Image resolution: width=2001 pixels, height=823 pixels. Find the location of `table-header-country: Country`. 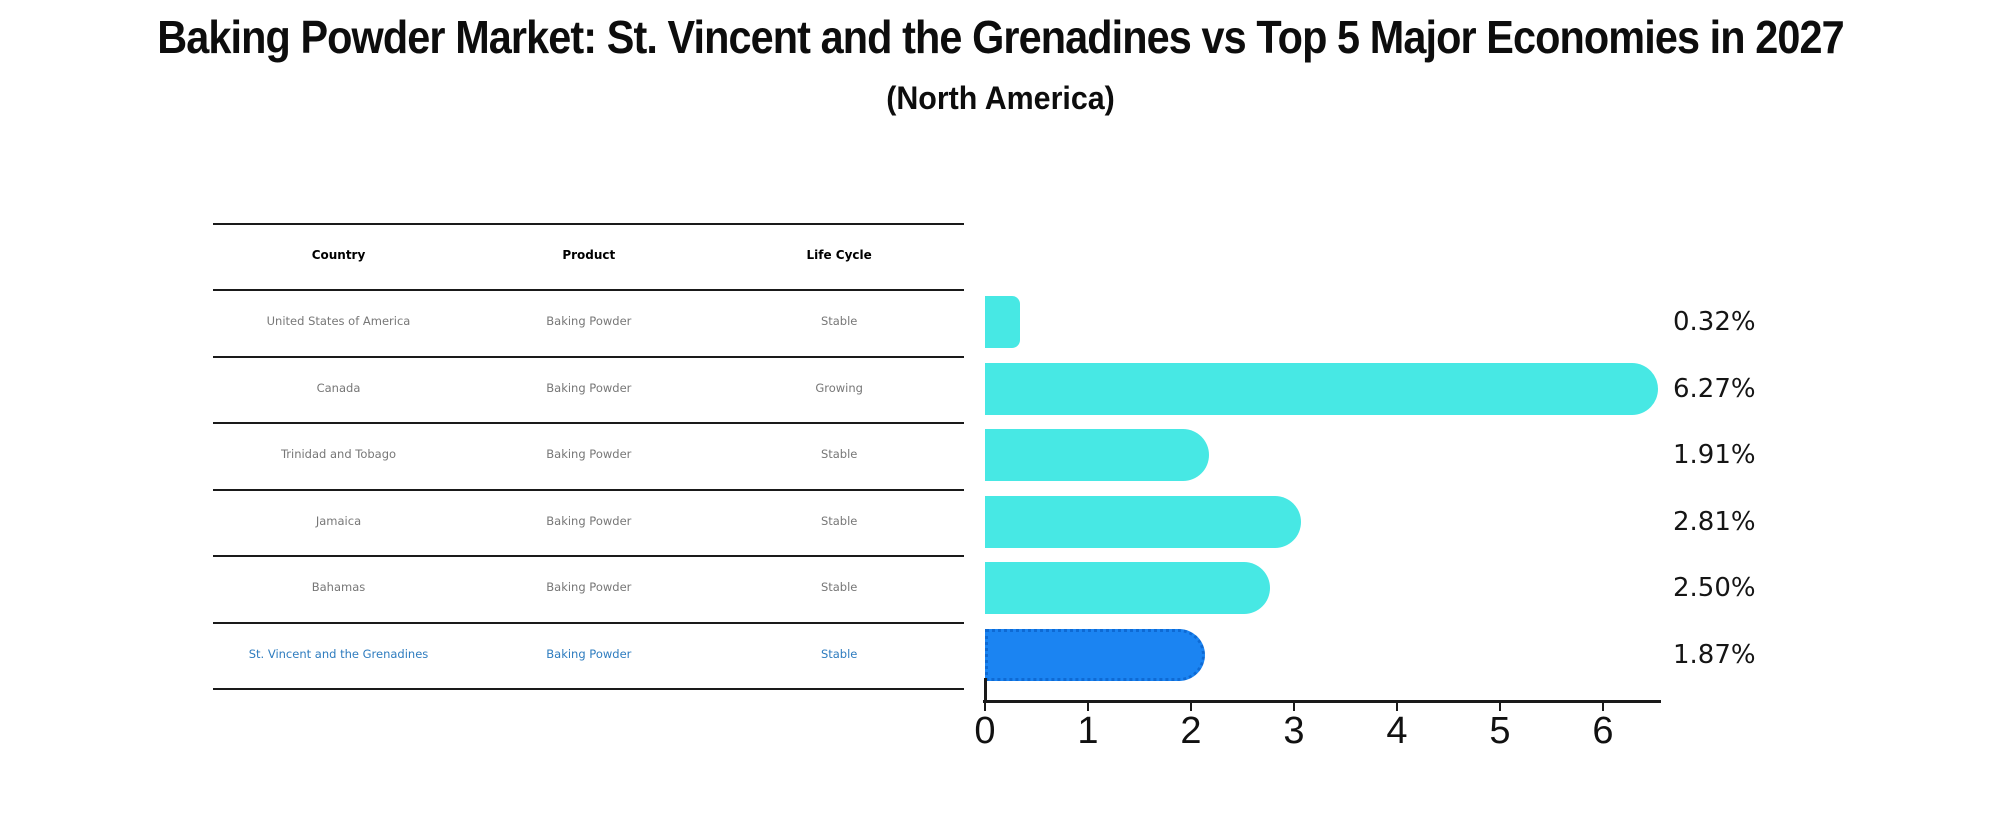

table-header-country: Country is located at coordinates (338, 254).